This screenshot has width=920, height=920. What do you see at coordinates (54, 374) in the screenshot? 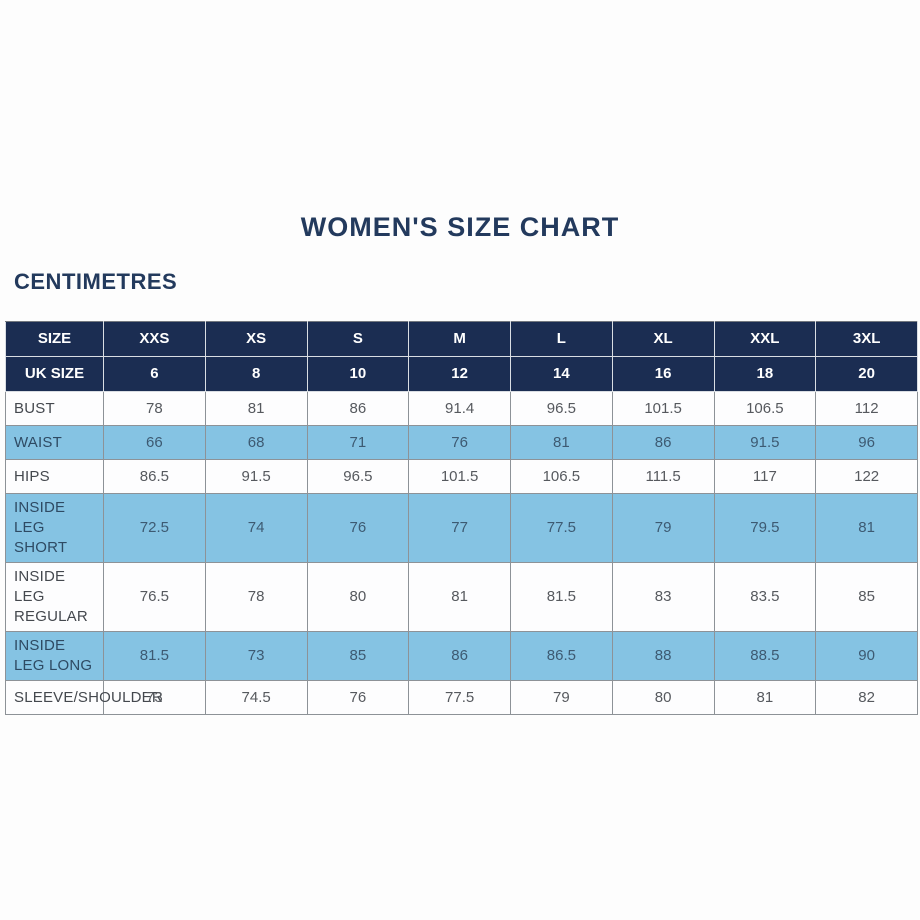
I see `header-label-cell: UK SIZE` at bounding box center [54, 374].